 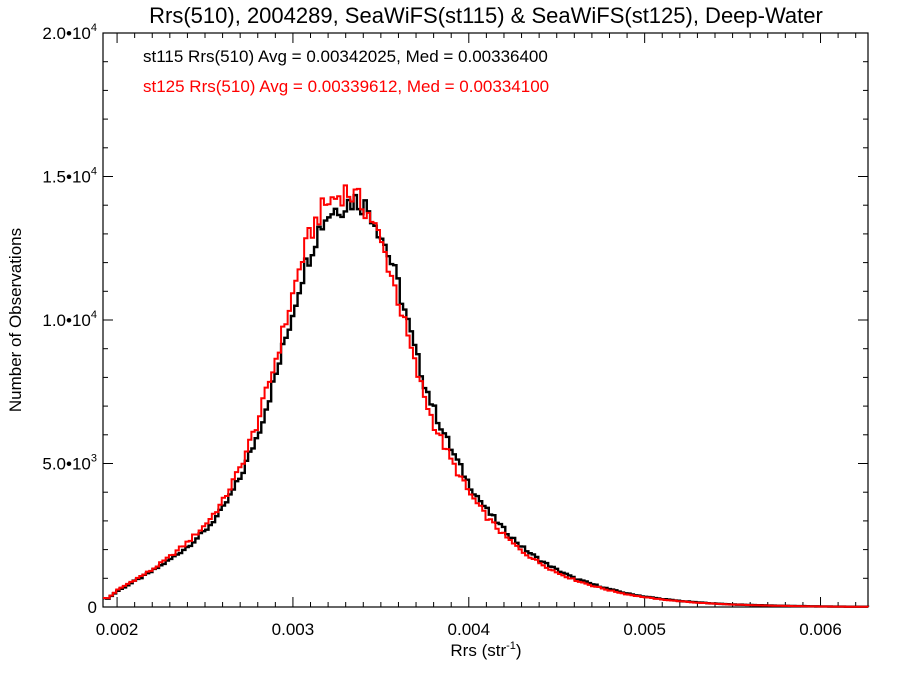 What do you see at coordinates (519, 650) in the screenshot?
I see `x-axis-label-tail: )` at bounding box center [519, 650].